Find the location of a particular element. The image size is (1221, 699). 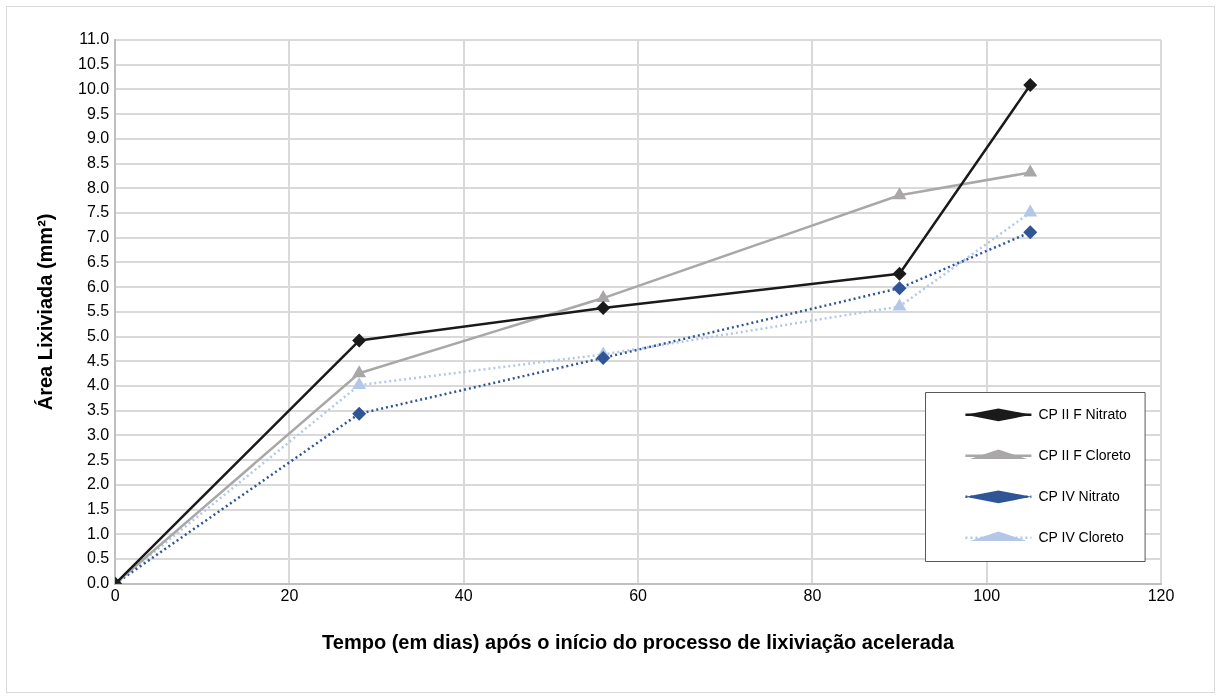

y-tick-label: 9.5 is located at coordinates (98, 113).